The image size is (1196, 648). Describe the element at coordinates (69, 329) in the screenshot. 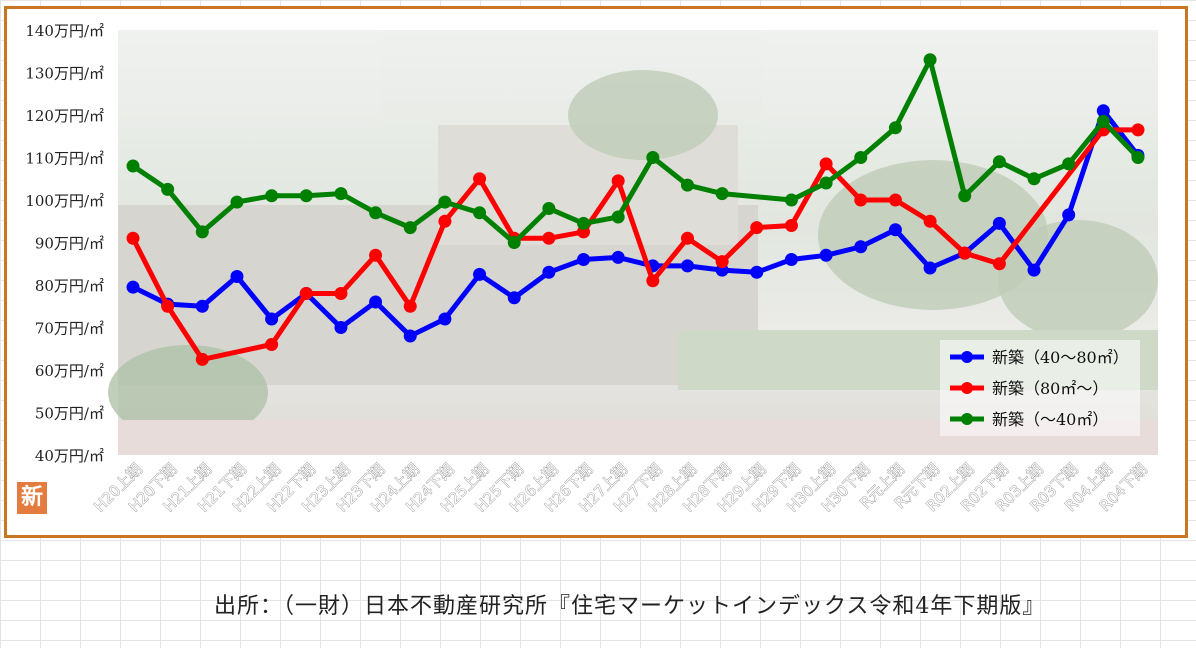

I see `y-tick-label: 70万円/㎡` at that location.